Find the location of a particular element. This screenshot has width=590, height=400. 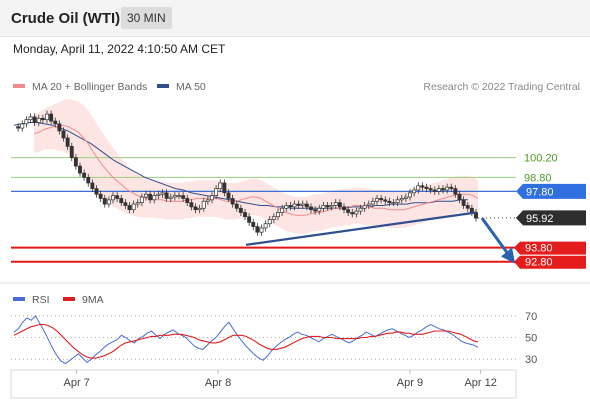

forecast-arrow-shaft is located at coordinates (494, 235).